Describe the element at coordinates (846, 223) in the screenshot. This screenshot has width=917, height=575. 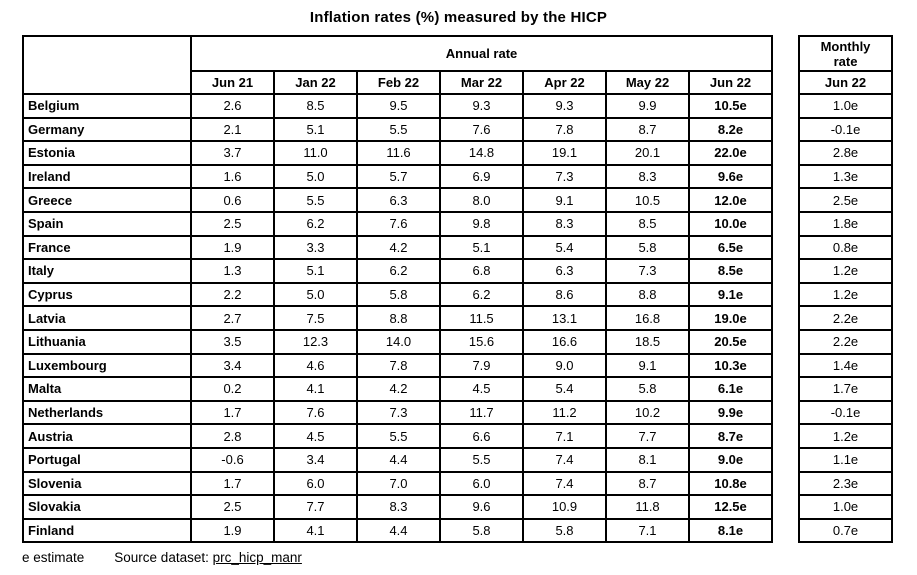
I see `monthly-table-row: 1.8e` at that location.